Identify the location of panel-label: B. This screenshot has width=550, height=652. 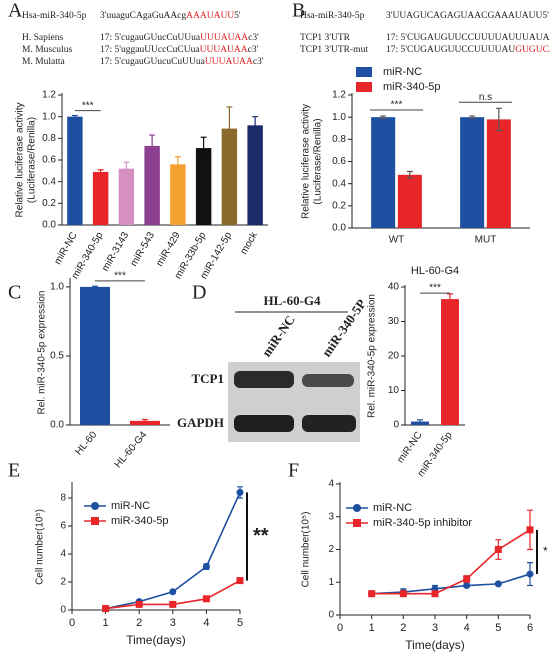
(298, 11).